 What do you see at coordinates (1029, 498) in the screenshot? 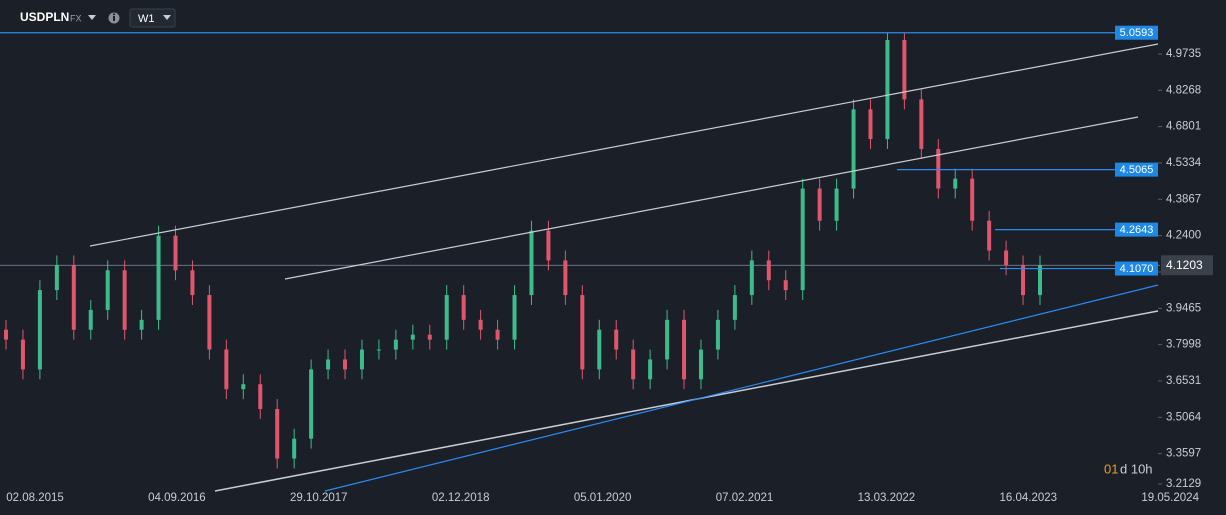
I see `x-tick-label: 16.04.2023` at bounding box center [1029, 498].